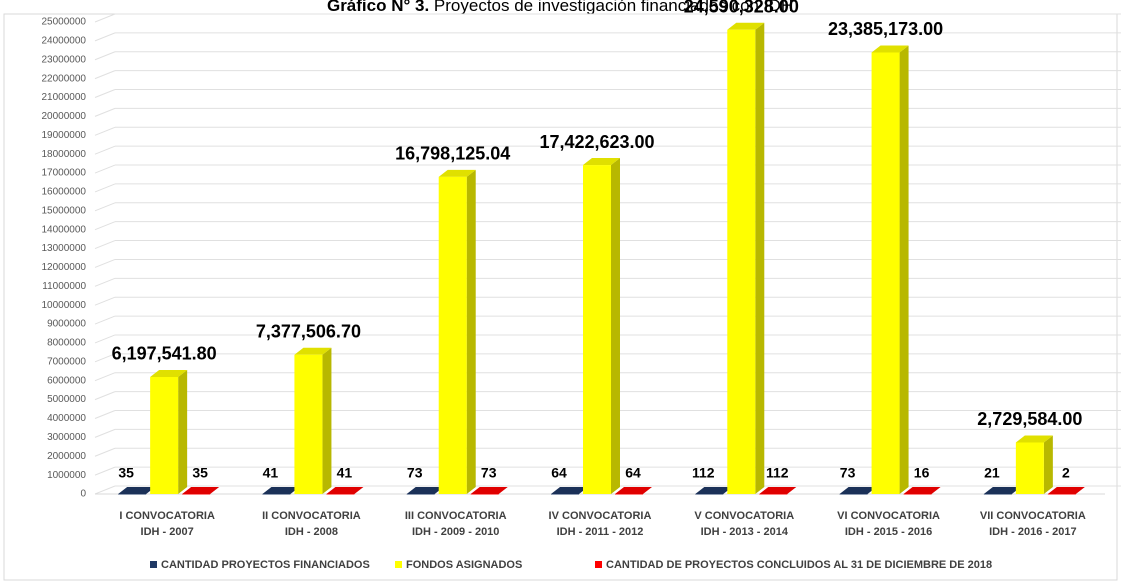 This screenshot has height=587, width=1121. I want to click on y-tick-label: 24000000, so click(64, 41).